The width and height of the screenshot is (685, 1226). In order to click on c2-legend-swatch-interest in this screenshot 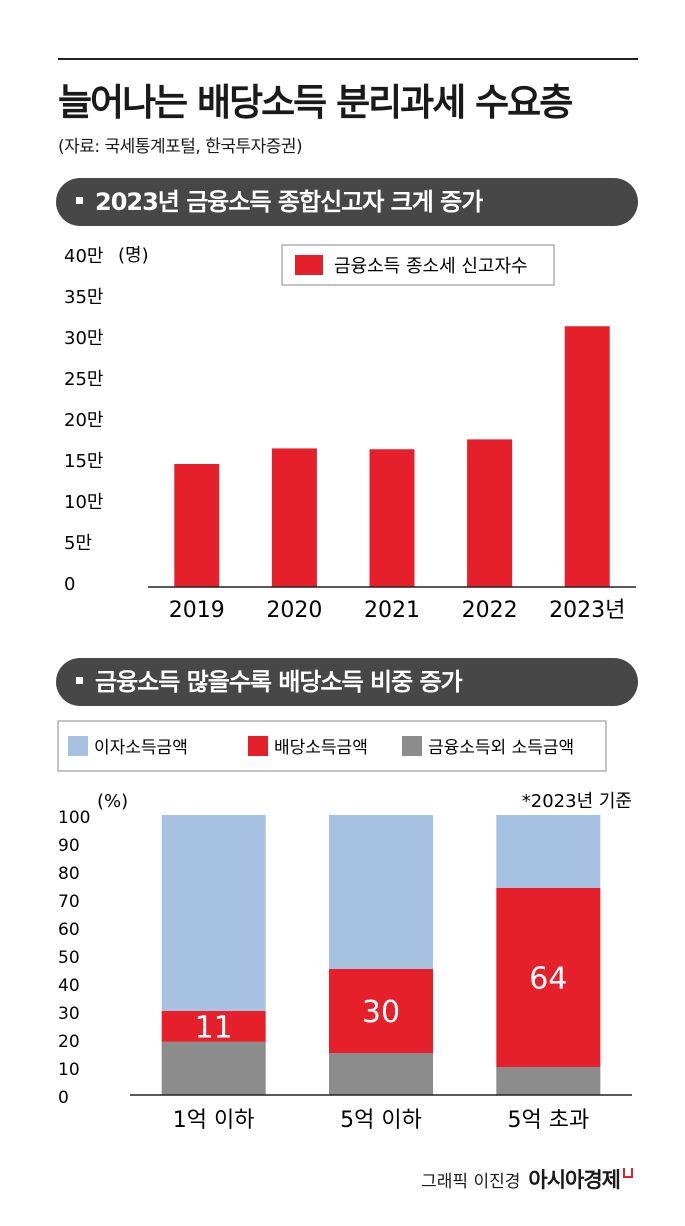, I will do `click(78, 746)`.